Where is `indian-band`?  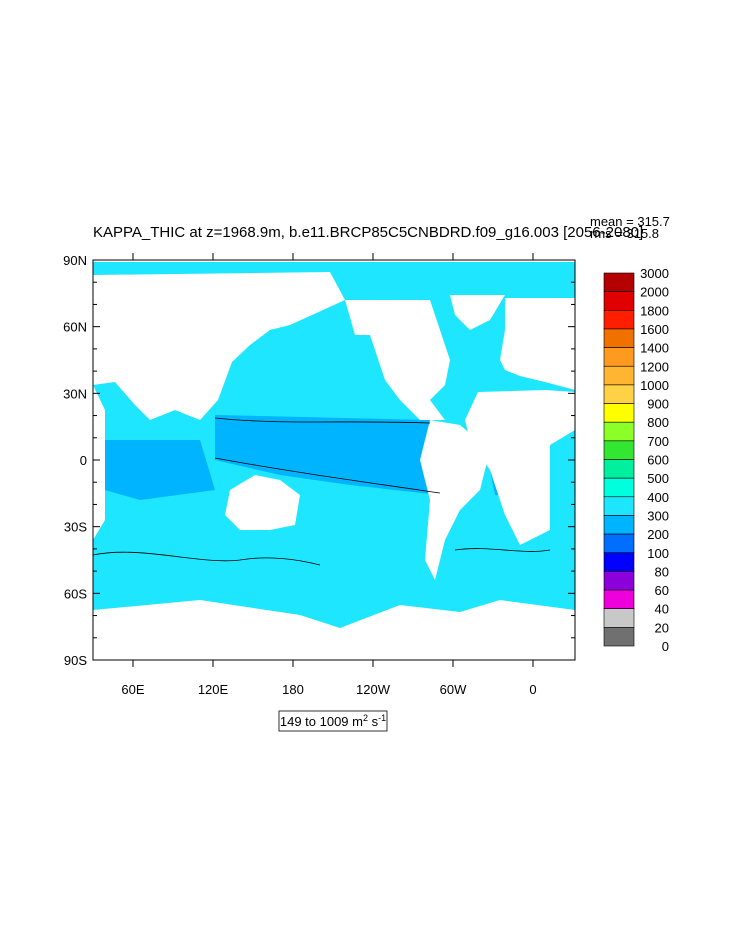
indian-band is located at coordinates (160, 470).